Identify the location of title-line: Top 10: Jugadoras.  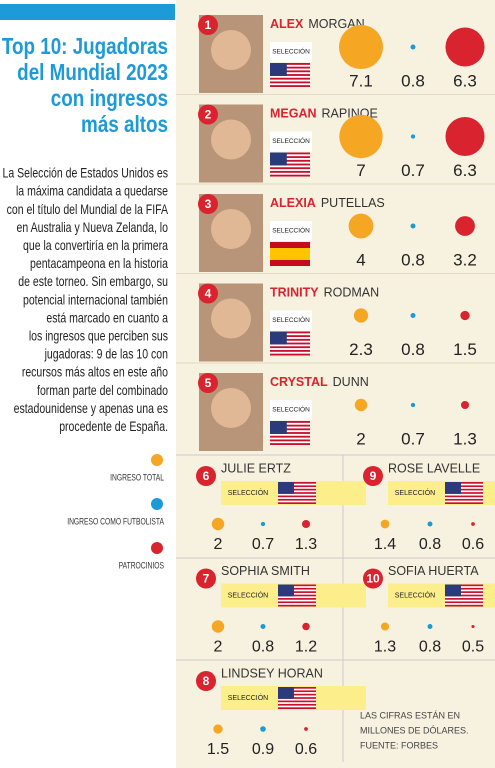
(85, 46).